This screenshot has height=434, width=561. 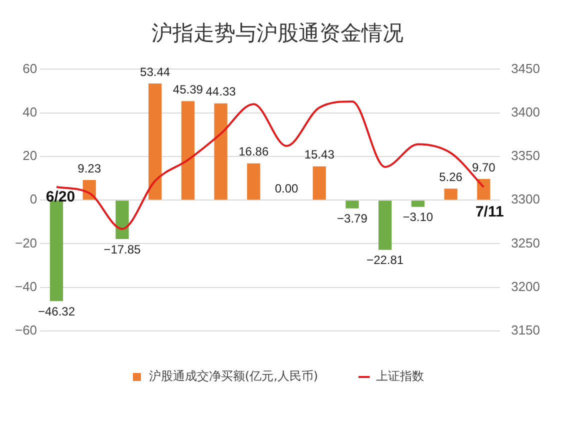 I want to click on y-tick-label: 60, so click(x=30, y=68).